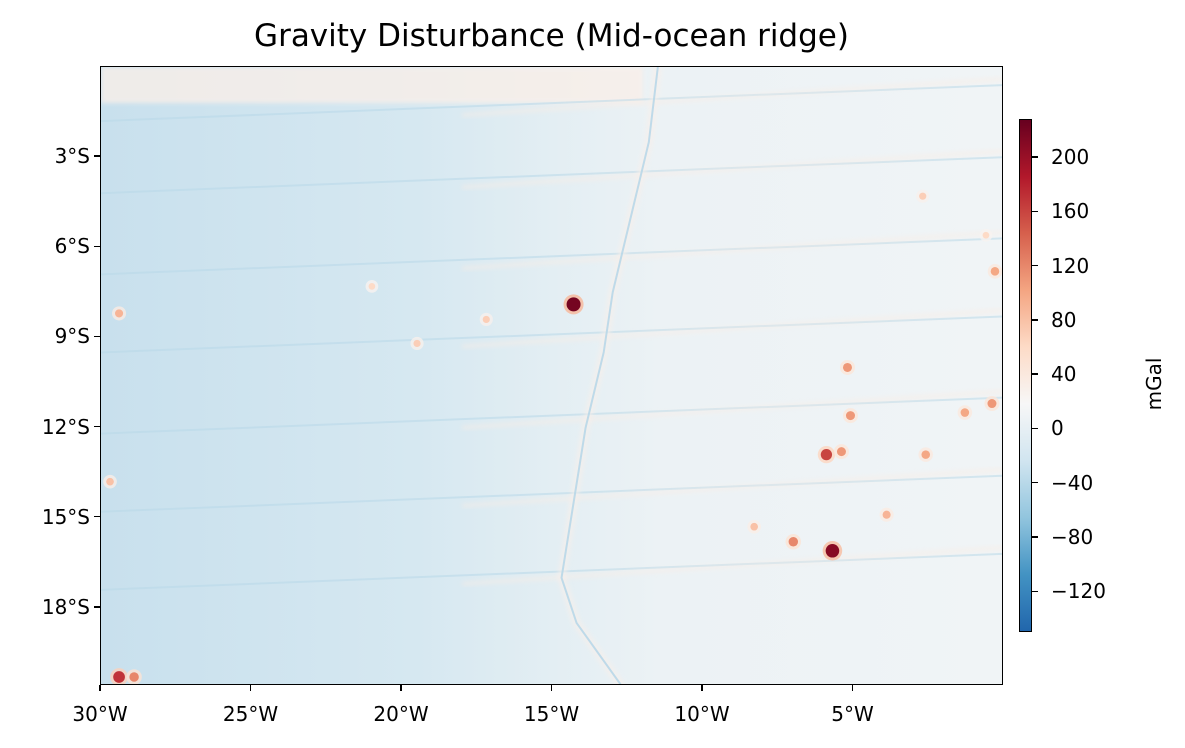 Image resolution: width=1185 pixels, height=748 pixels. Describe the element at coordinates (45, 427) in the screenshot. I see `y-tick-label: 12°S` at that location.